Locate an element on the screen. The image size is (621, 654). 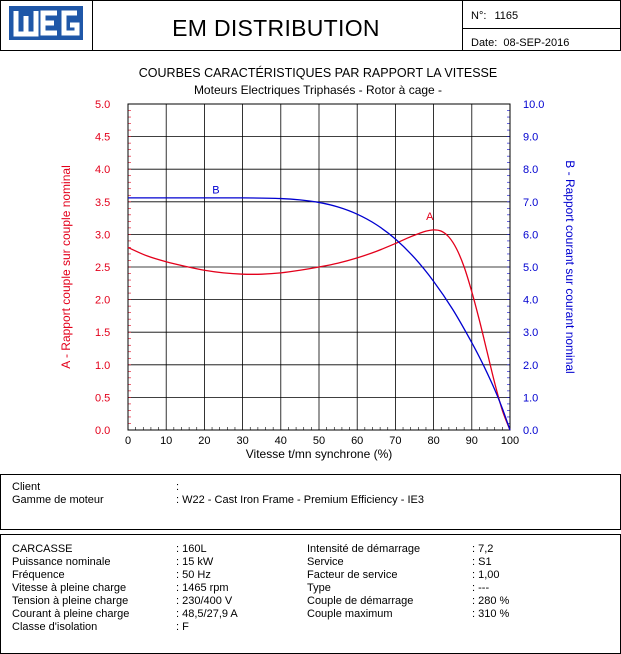
spec-label: Type is located at coordinates (319, 588).